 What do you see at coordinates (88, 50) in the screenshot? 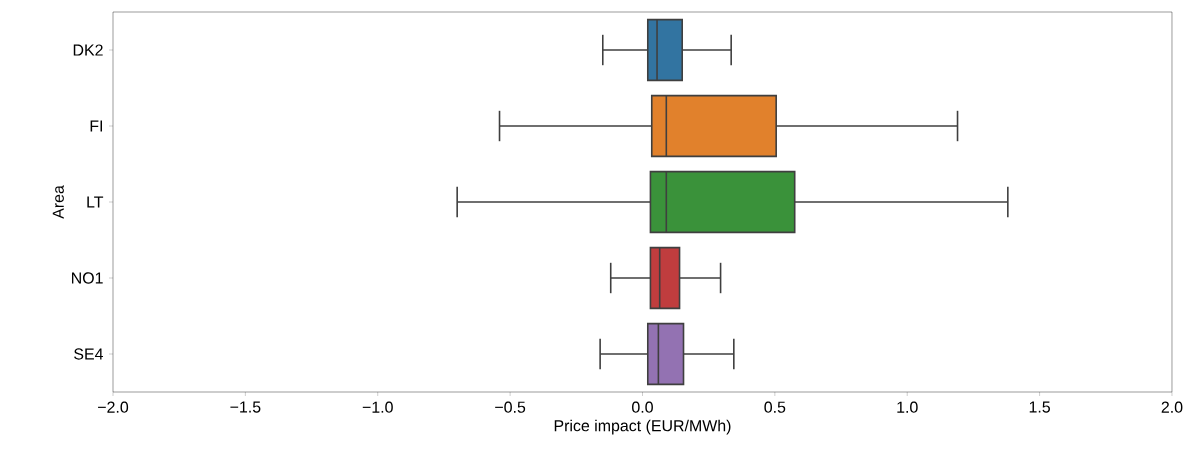
I see `y-tick-label: DK2` at bounding box center [88, 50].